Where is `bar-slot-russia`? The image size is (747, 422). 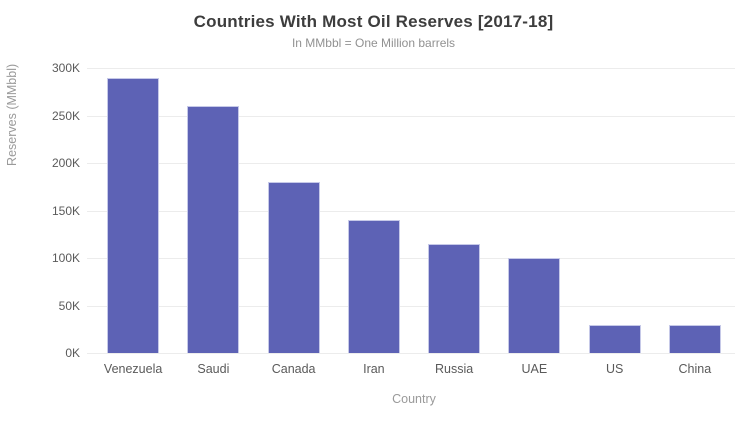 bar-slot-russia is located at coordinates (454, 210).